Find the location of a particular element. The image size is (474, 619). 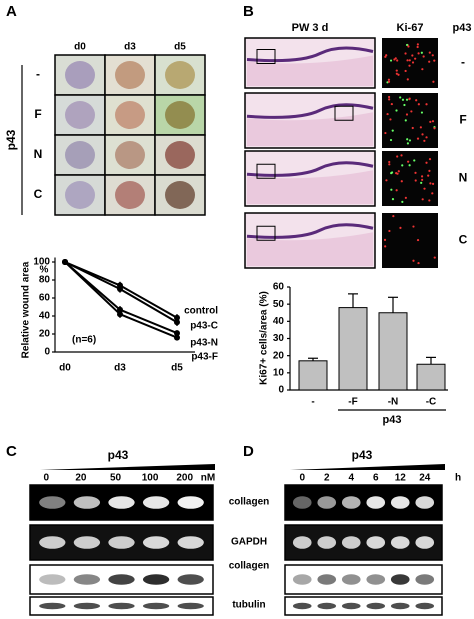

y-unit: % is located at coordinates (44, 270).